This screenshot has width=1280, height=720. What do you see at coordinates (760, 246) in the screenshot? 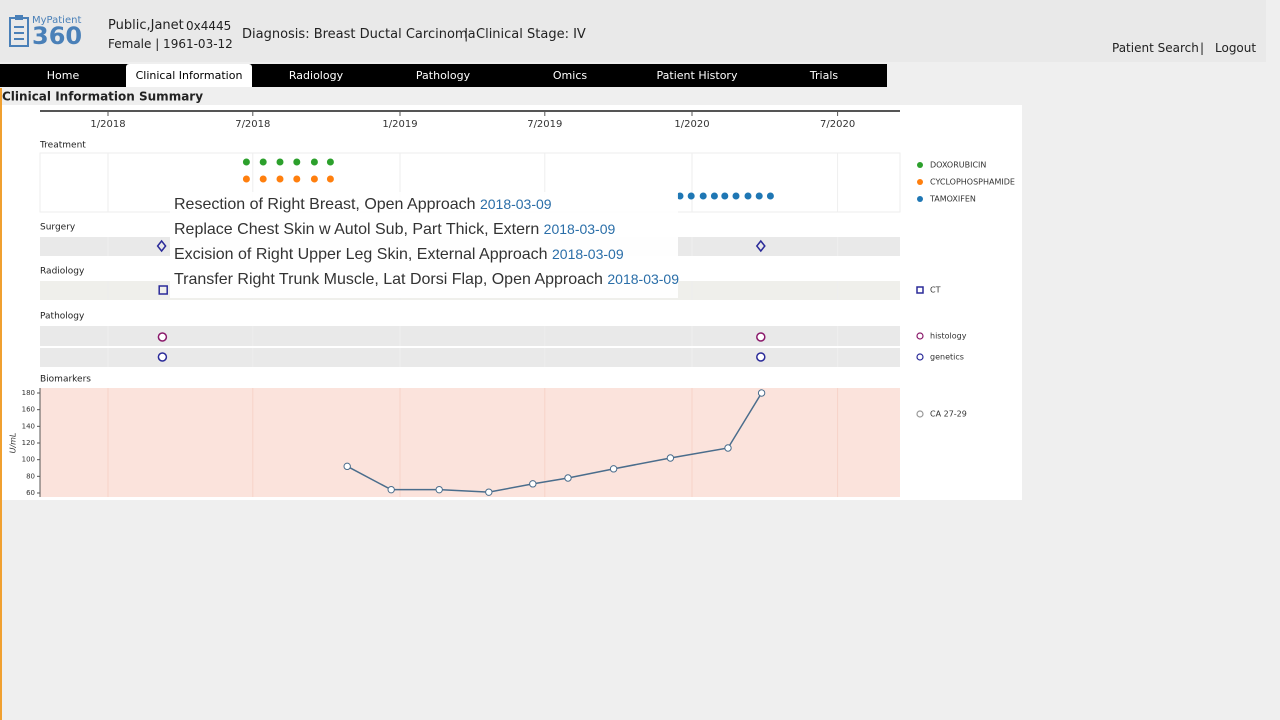
I see `surgery-mark` at bounding box center [760, 246].